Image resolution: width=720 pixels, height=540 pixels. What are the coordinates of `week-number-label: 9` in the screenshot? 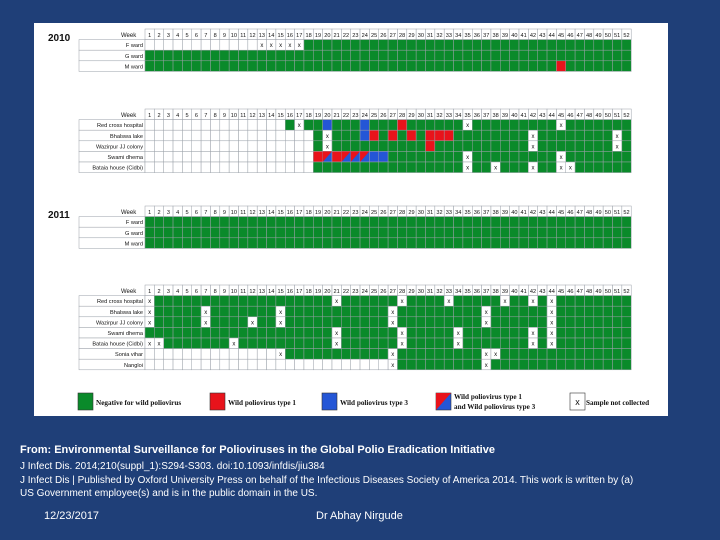 It's located at (224, 213).